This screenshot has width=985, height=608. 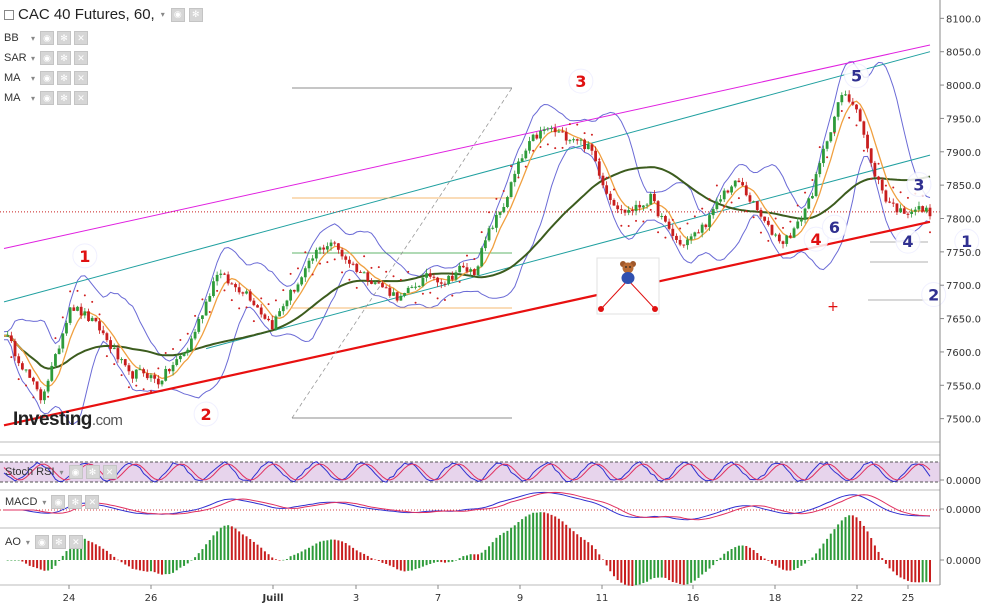 I want to click on title-checkbox, so click(x=9, y=14).